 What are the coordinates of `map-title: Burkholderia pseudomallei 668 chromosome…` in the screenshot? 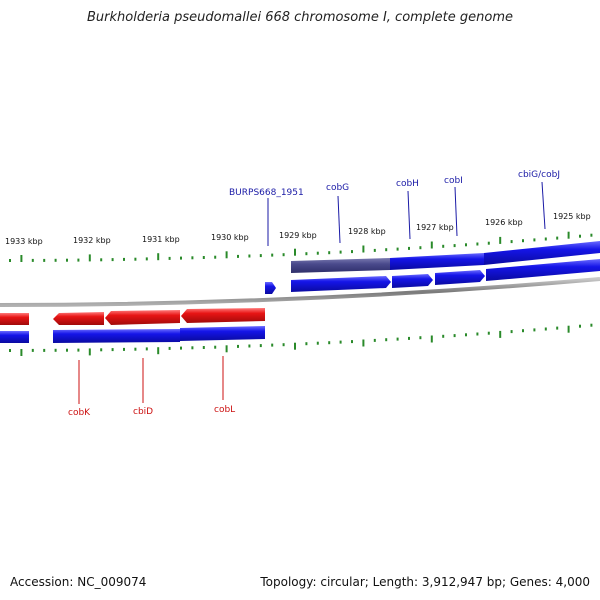 It's located at (300, 17).